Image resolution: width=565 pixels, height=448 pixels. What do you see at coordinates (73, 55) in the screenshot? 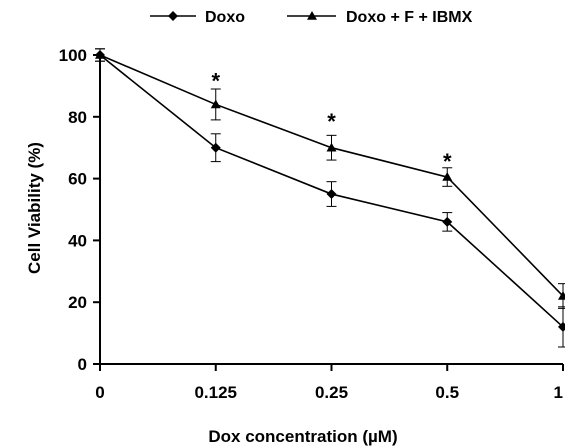
I see `y-tick-label: 100` at bounding box center [73, 55].